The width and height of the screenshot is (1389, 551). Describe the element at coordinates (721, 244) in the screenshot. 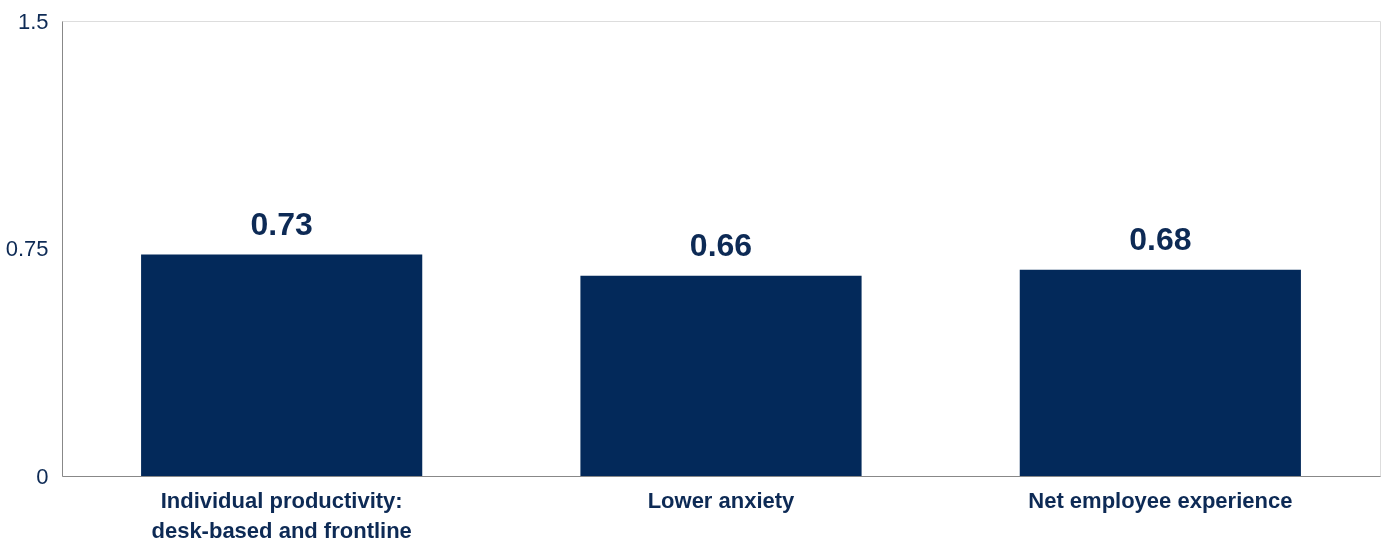

I see `data-label: 0.66` at that location.